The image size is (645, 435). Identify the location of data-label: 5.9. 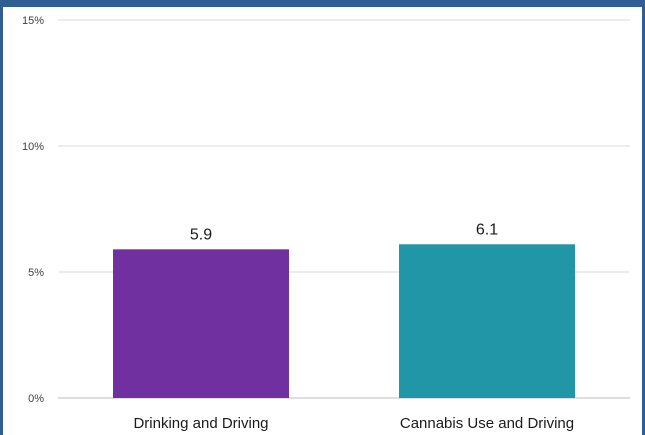
(201, 234).